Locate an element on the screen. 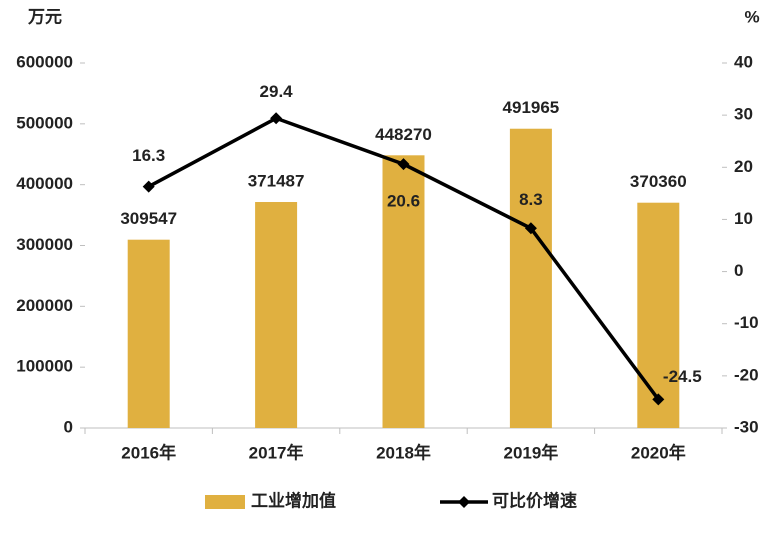  y2-tick-label: -30 is located at coordinates (746, 426).